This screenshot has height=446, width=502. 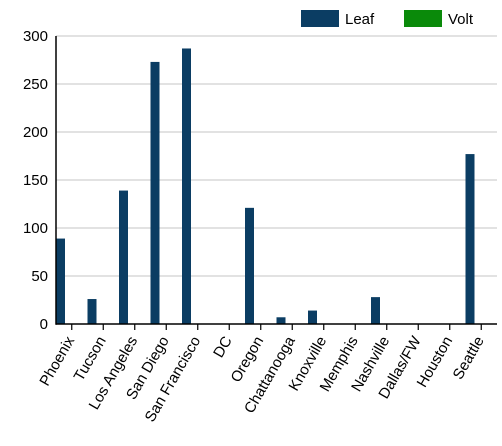 I want to click on y-tick-label: 50, so click(x=39, y=276).